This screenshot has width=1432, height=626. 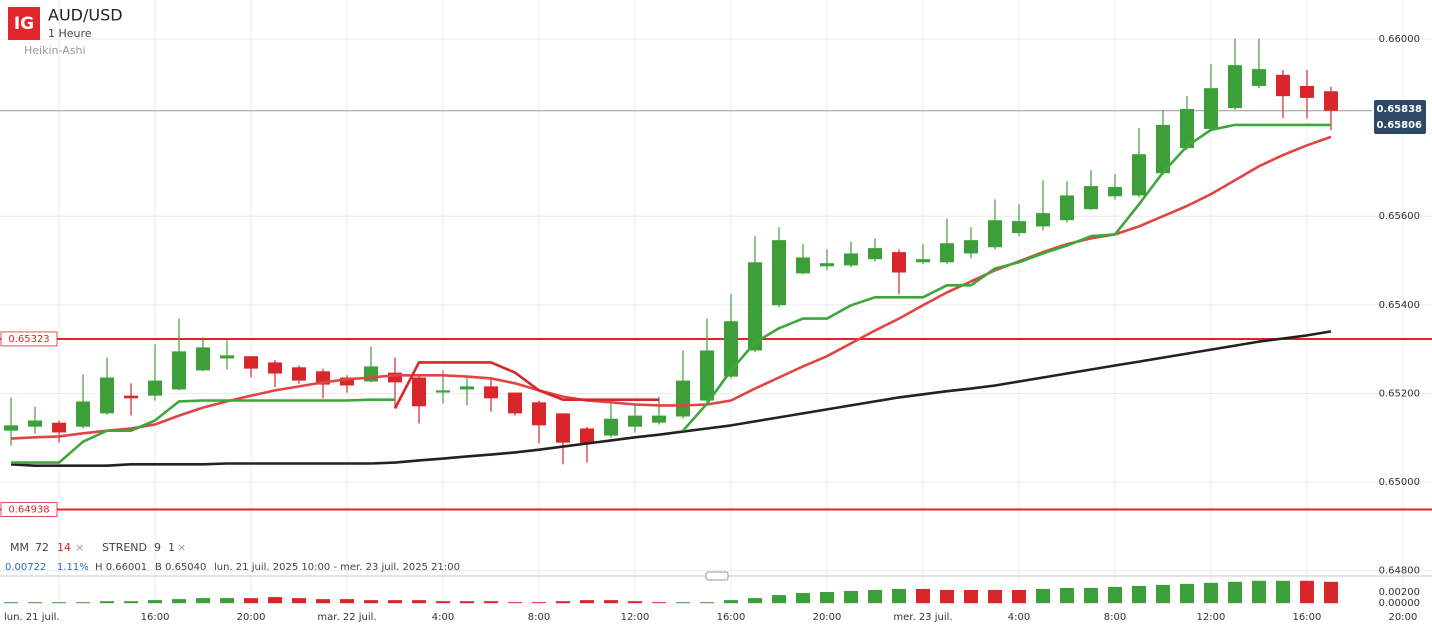 What do you see at coordinates (1399, 216) in the screenshot?
I see `y-tick-label: 0.65600` at bounding box center [1399, 216].